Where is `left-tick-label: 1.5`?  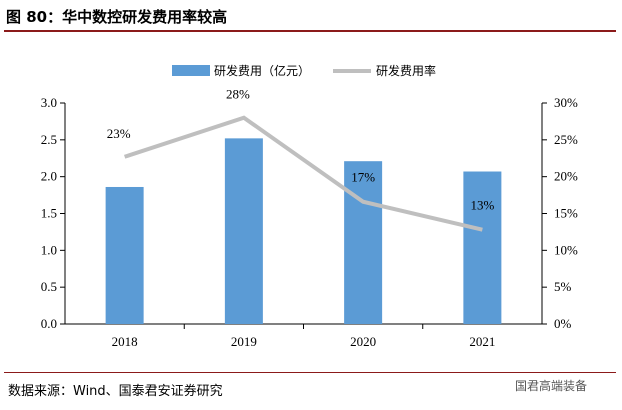 left-tick-label: 1.5 is located at coordinates (49, 213).